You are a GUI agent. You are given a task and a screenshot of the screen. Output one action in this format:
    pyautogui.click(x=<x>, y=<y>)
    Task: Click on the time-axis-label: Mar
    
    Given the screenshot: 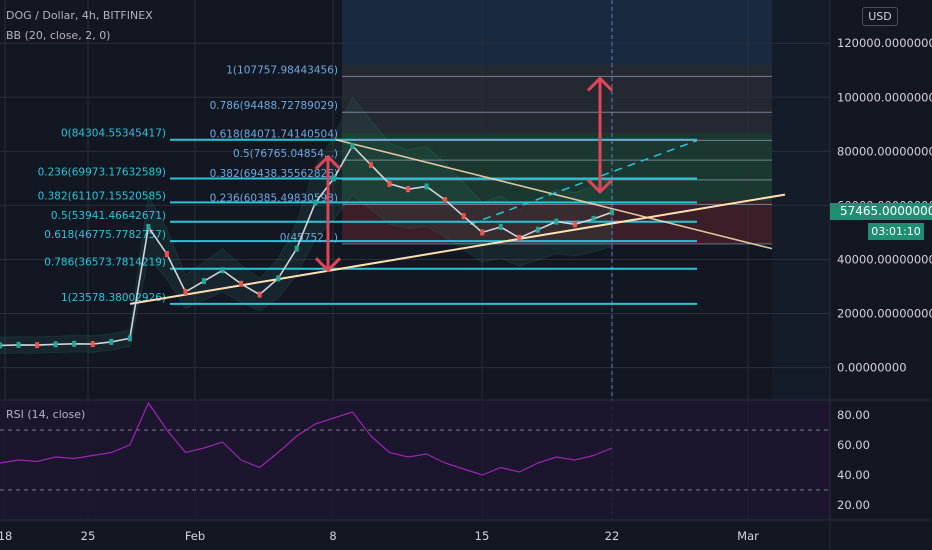 What is the action you would take?
    pyautogui.click(x=748, y=536)
    